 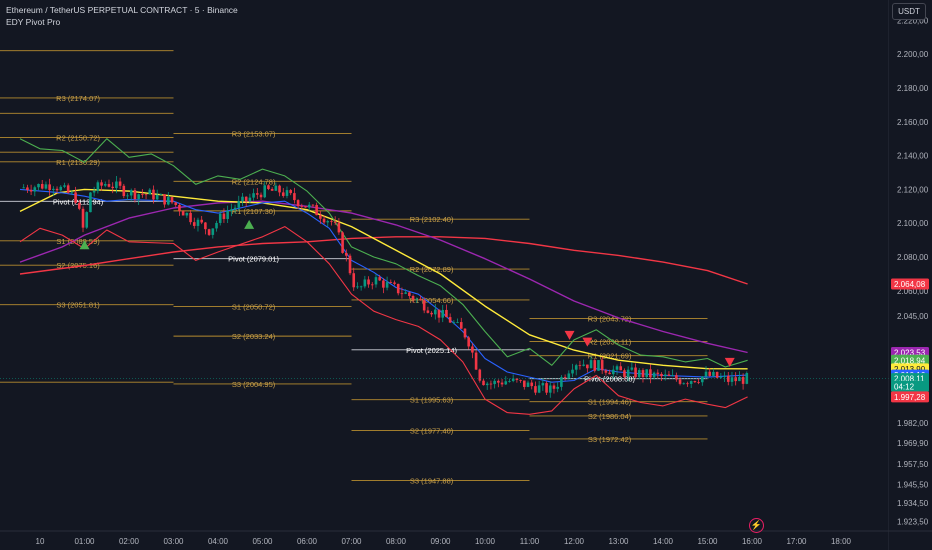 I want to click on price-tick-label: 1.969,90, so click(x=913, y=443).